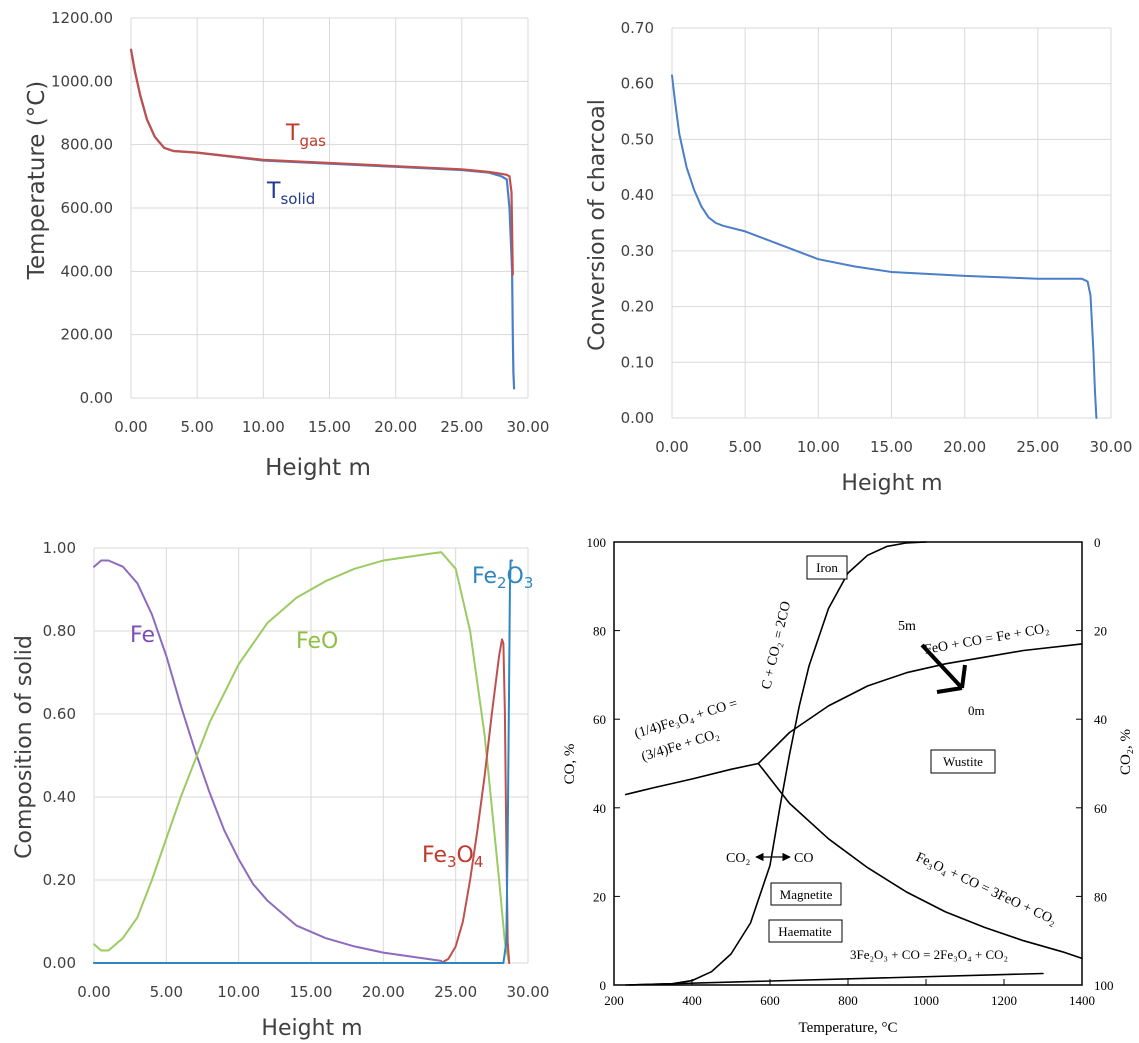 This screenshot has width=1139, height=1043. What do you see at coordinates (806, 894) in the screenshot?
I see `magnetite-label: Magnetite` at bounding box center [806, 894].